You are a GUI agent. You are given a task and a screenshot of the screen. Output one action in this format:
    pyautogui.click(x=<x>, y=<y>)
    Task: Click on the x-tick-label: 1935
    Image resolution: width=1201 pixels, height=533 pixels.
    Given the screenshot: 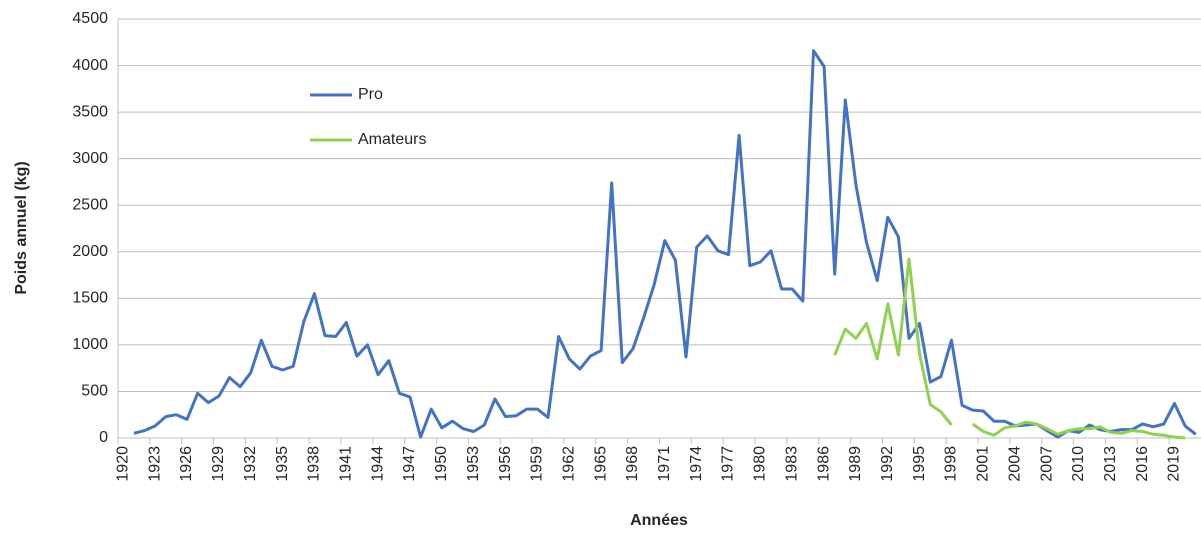 What is the action you would take?
    pyautogui.click(x=282, y=464)
    